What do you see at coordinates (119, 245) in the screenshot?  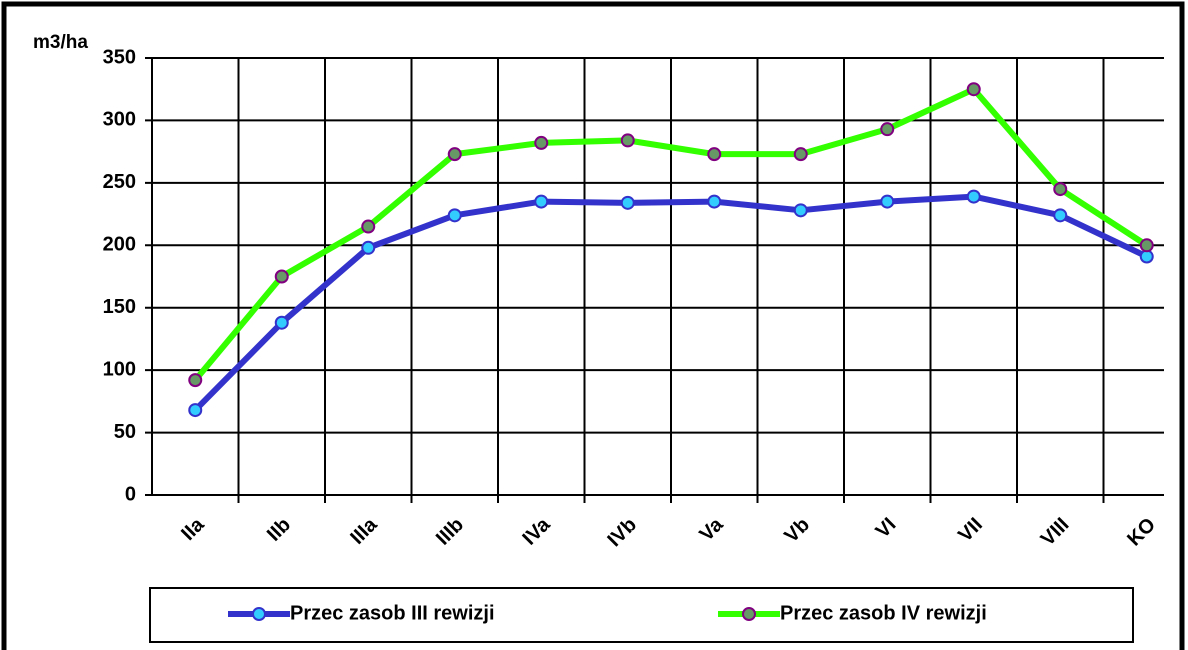 I see `y-tick-label: 200` at bounding box center [119, 245].